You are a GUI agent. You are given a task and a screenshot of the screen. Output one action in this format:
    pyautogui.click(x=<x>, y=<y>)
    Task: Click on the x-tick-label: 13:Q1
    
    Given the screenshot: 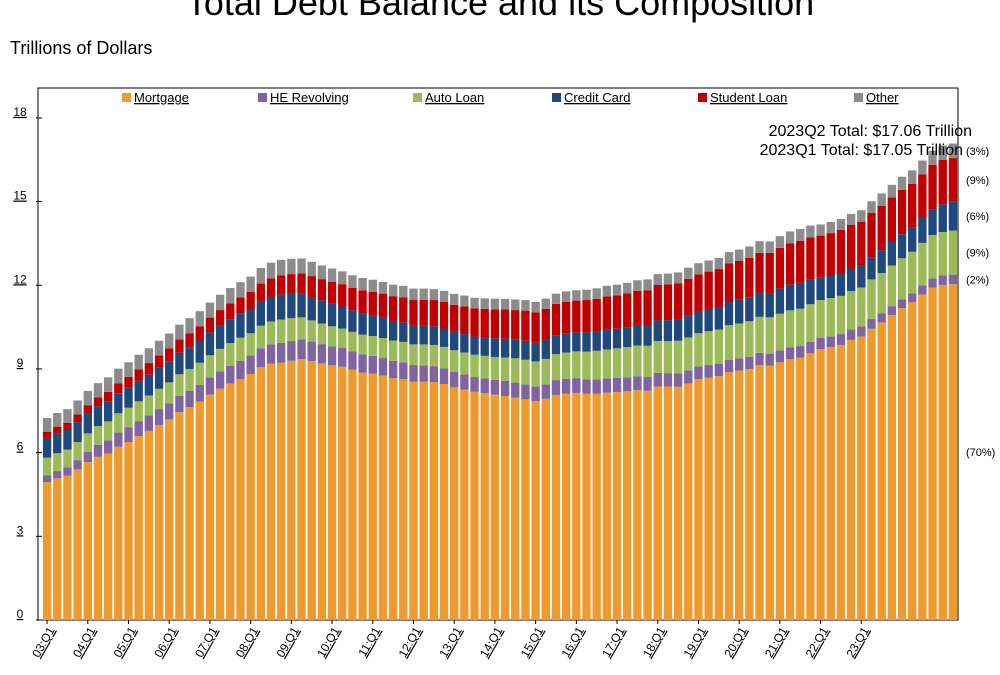 What is the action you would take?
    pyautogui.click(x=450, y=642)
    